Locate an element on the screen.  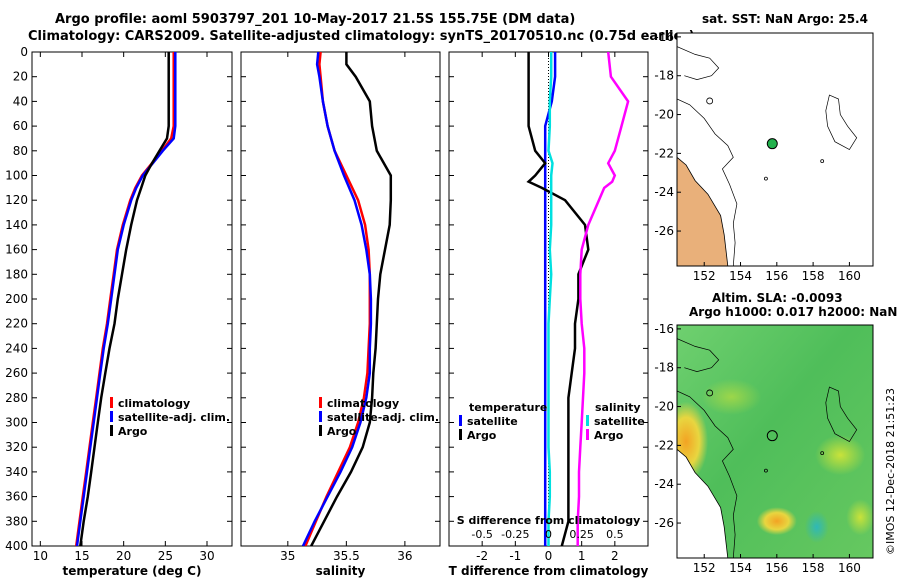
x-tick-label: 1 is located at coordinates (582, 556).